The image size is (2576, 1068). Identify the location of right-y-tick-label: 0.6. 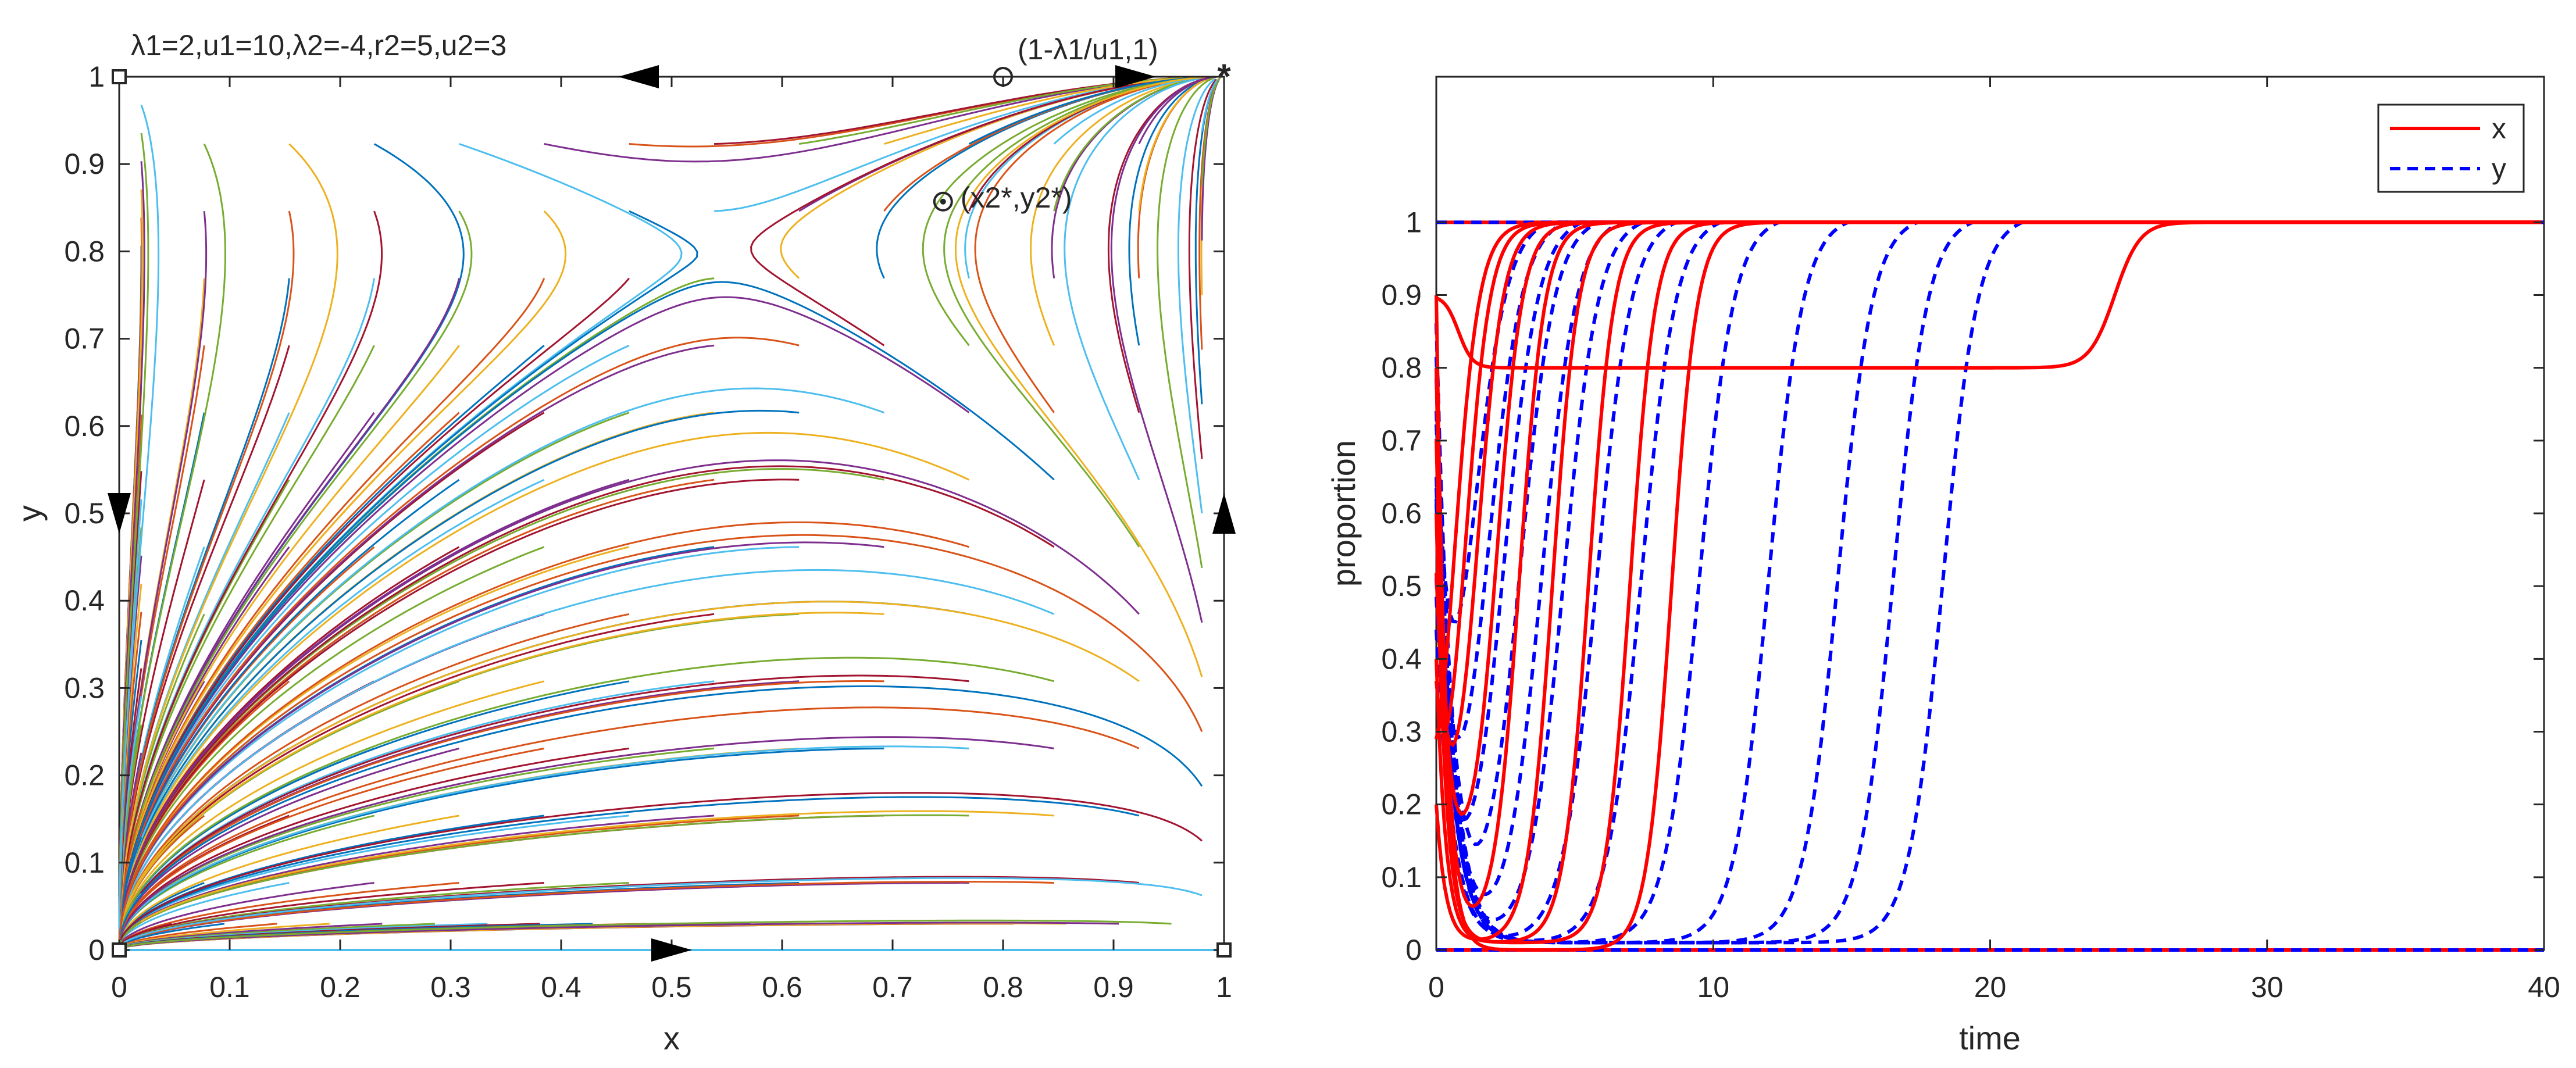
(1401, 513).